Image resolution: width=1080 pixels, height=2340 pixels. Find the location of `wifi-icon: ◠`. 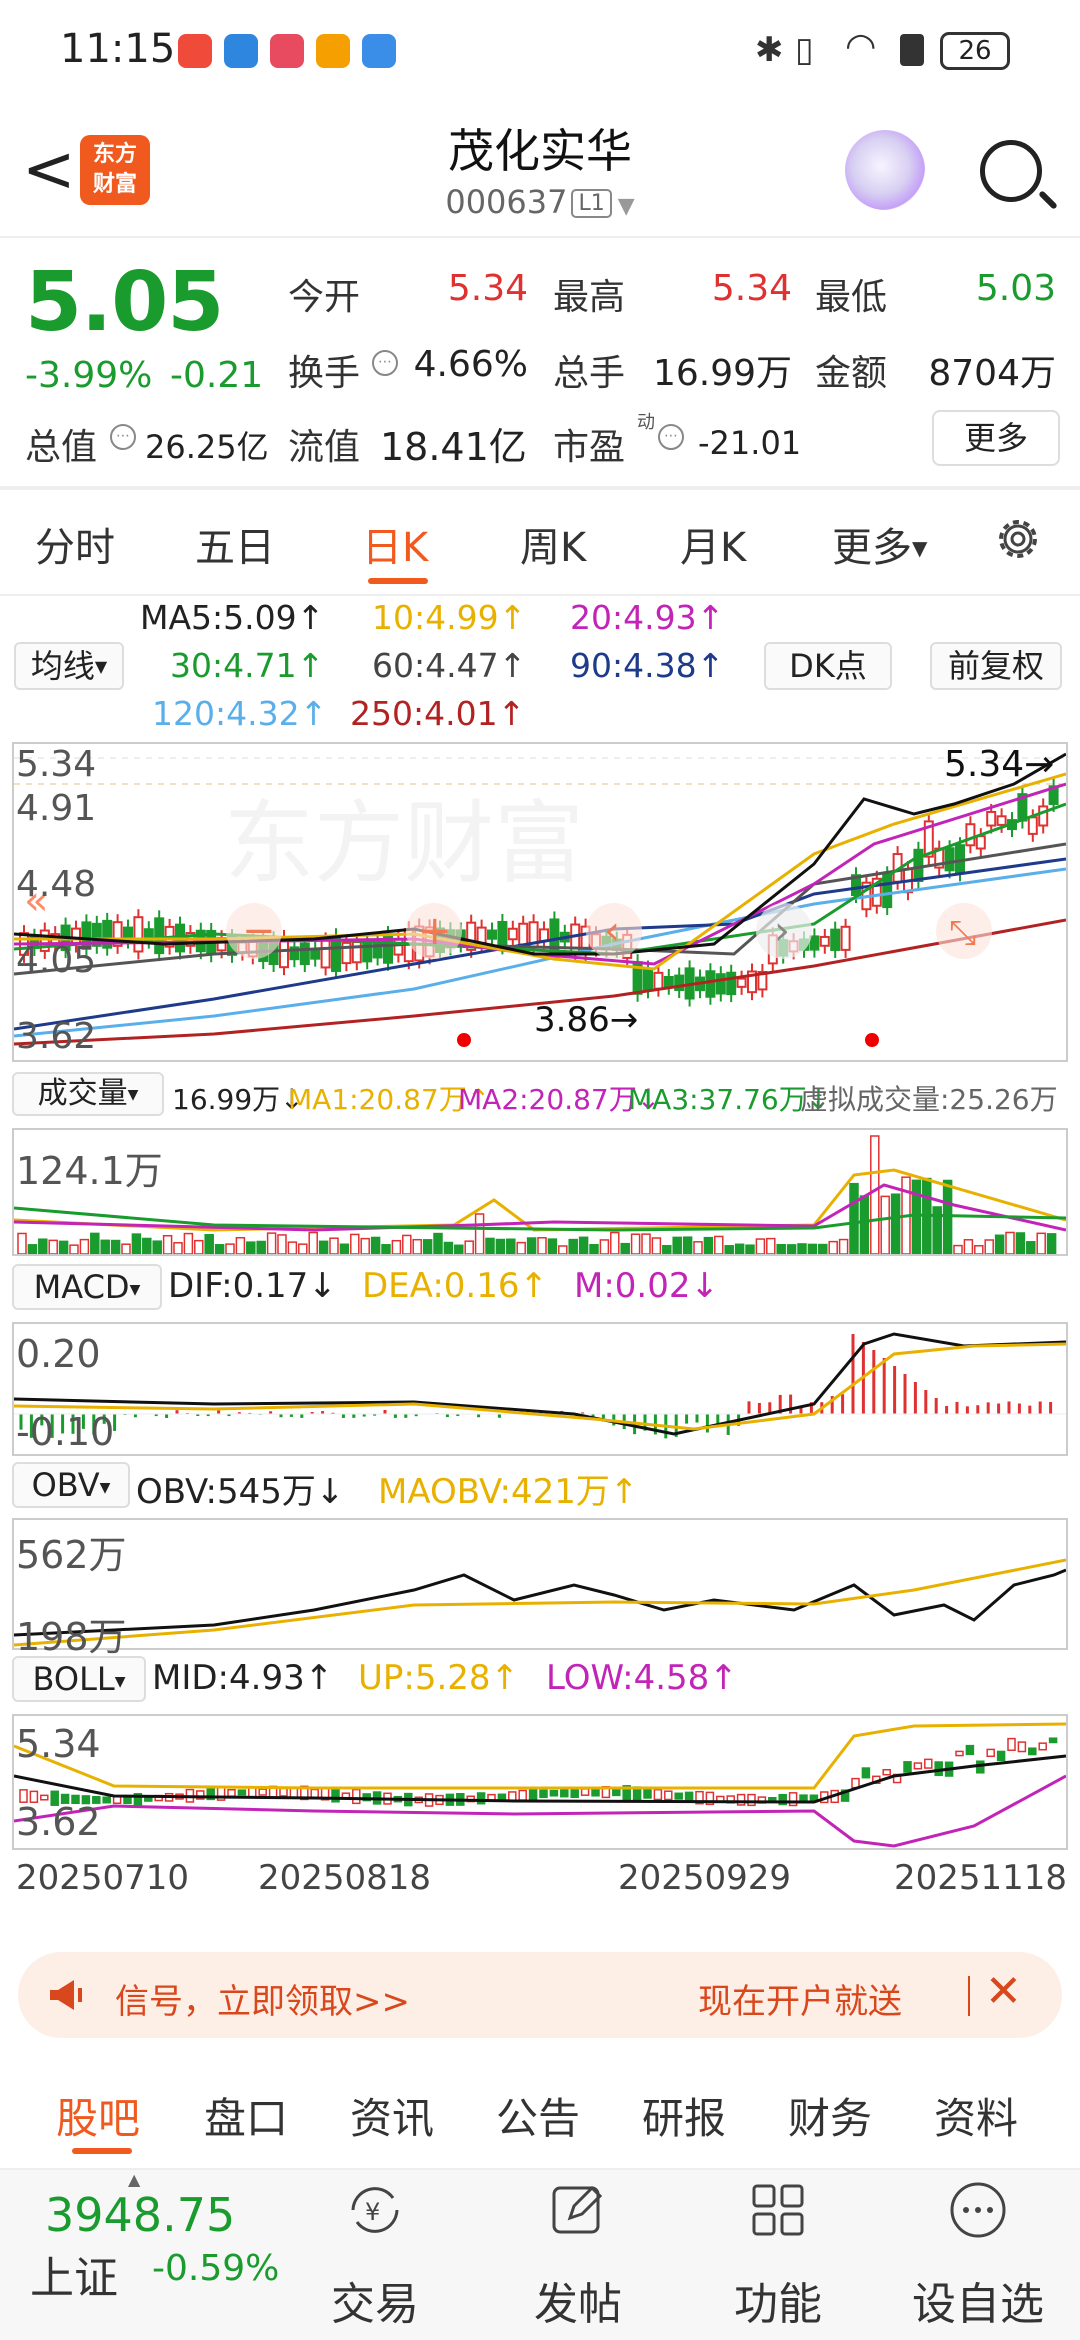

wifi-icon: ◠ is located at coordinates (861, 46).